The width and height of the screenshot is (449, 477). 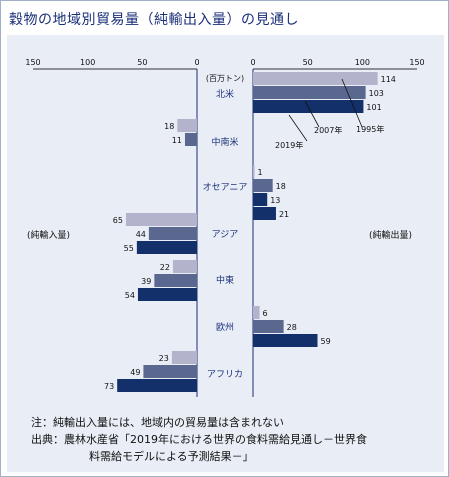 I want to click on right-axis-label: (純輸出量), so click(x=390, y=235).